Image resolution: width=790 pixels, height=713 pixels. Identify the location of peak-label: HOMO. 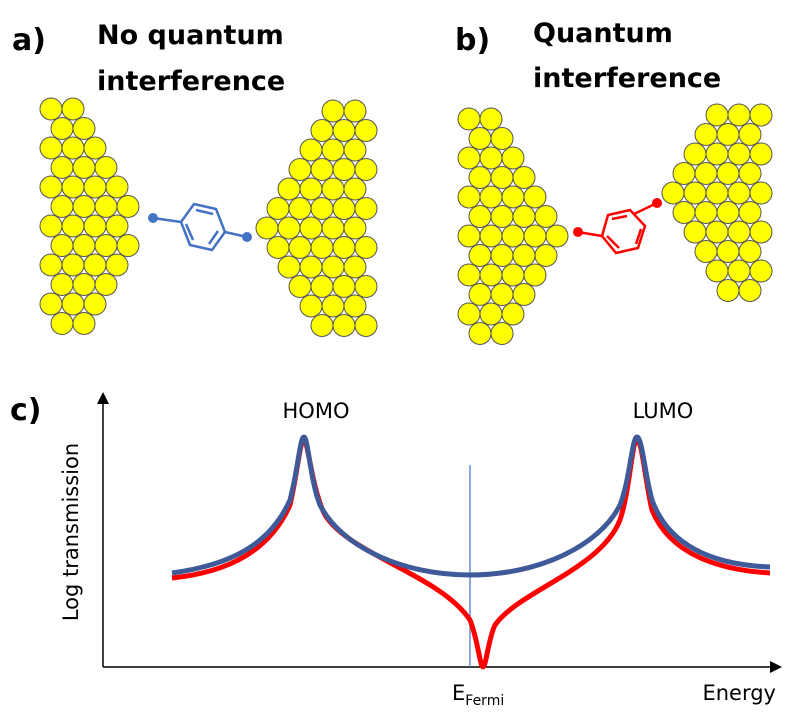
(316, 411).